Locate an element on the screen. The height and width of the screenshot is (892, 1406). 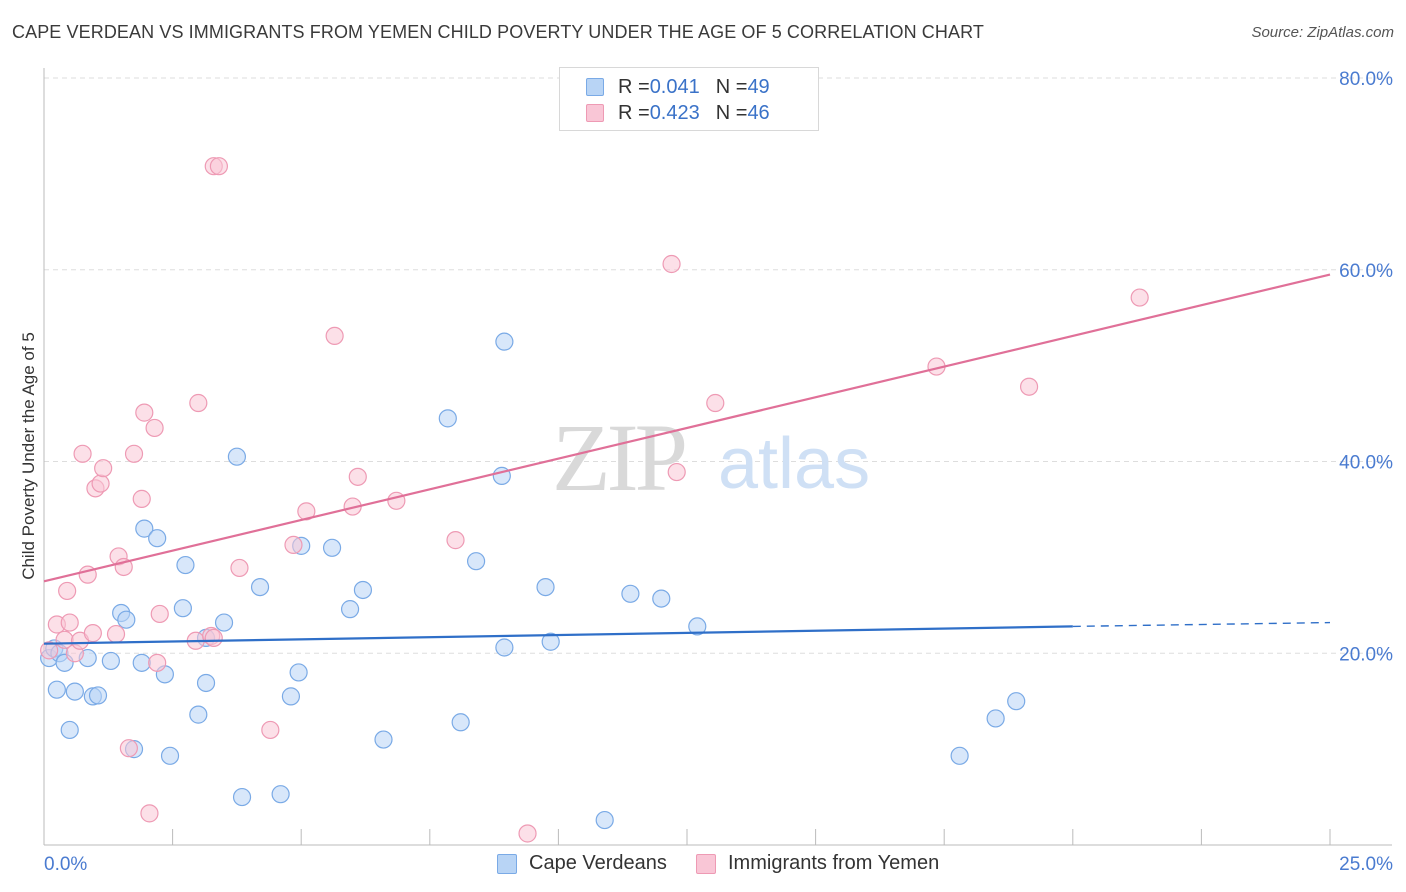
stats-legend-row-blue: R = 0.041 N = 49 is located at coordinates (678, 87).